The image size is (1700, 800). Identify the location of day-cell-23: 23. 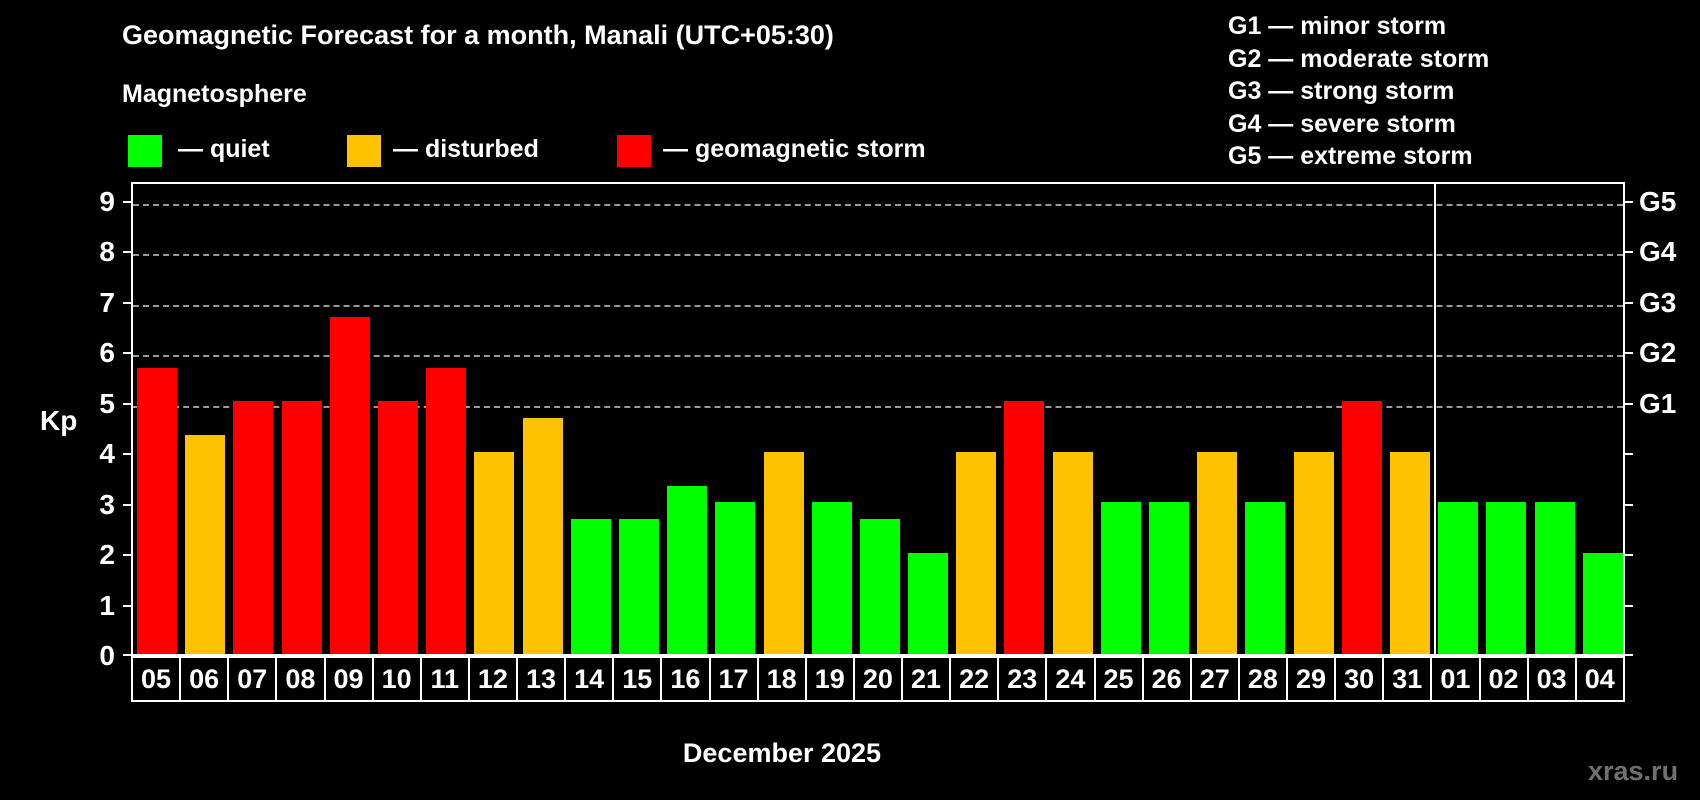
(1022, 679).